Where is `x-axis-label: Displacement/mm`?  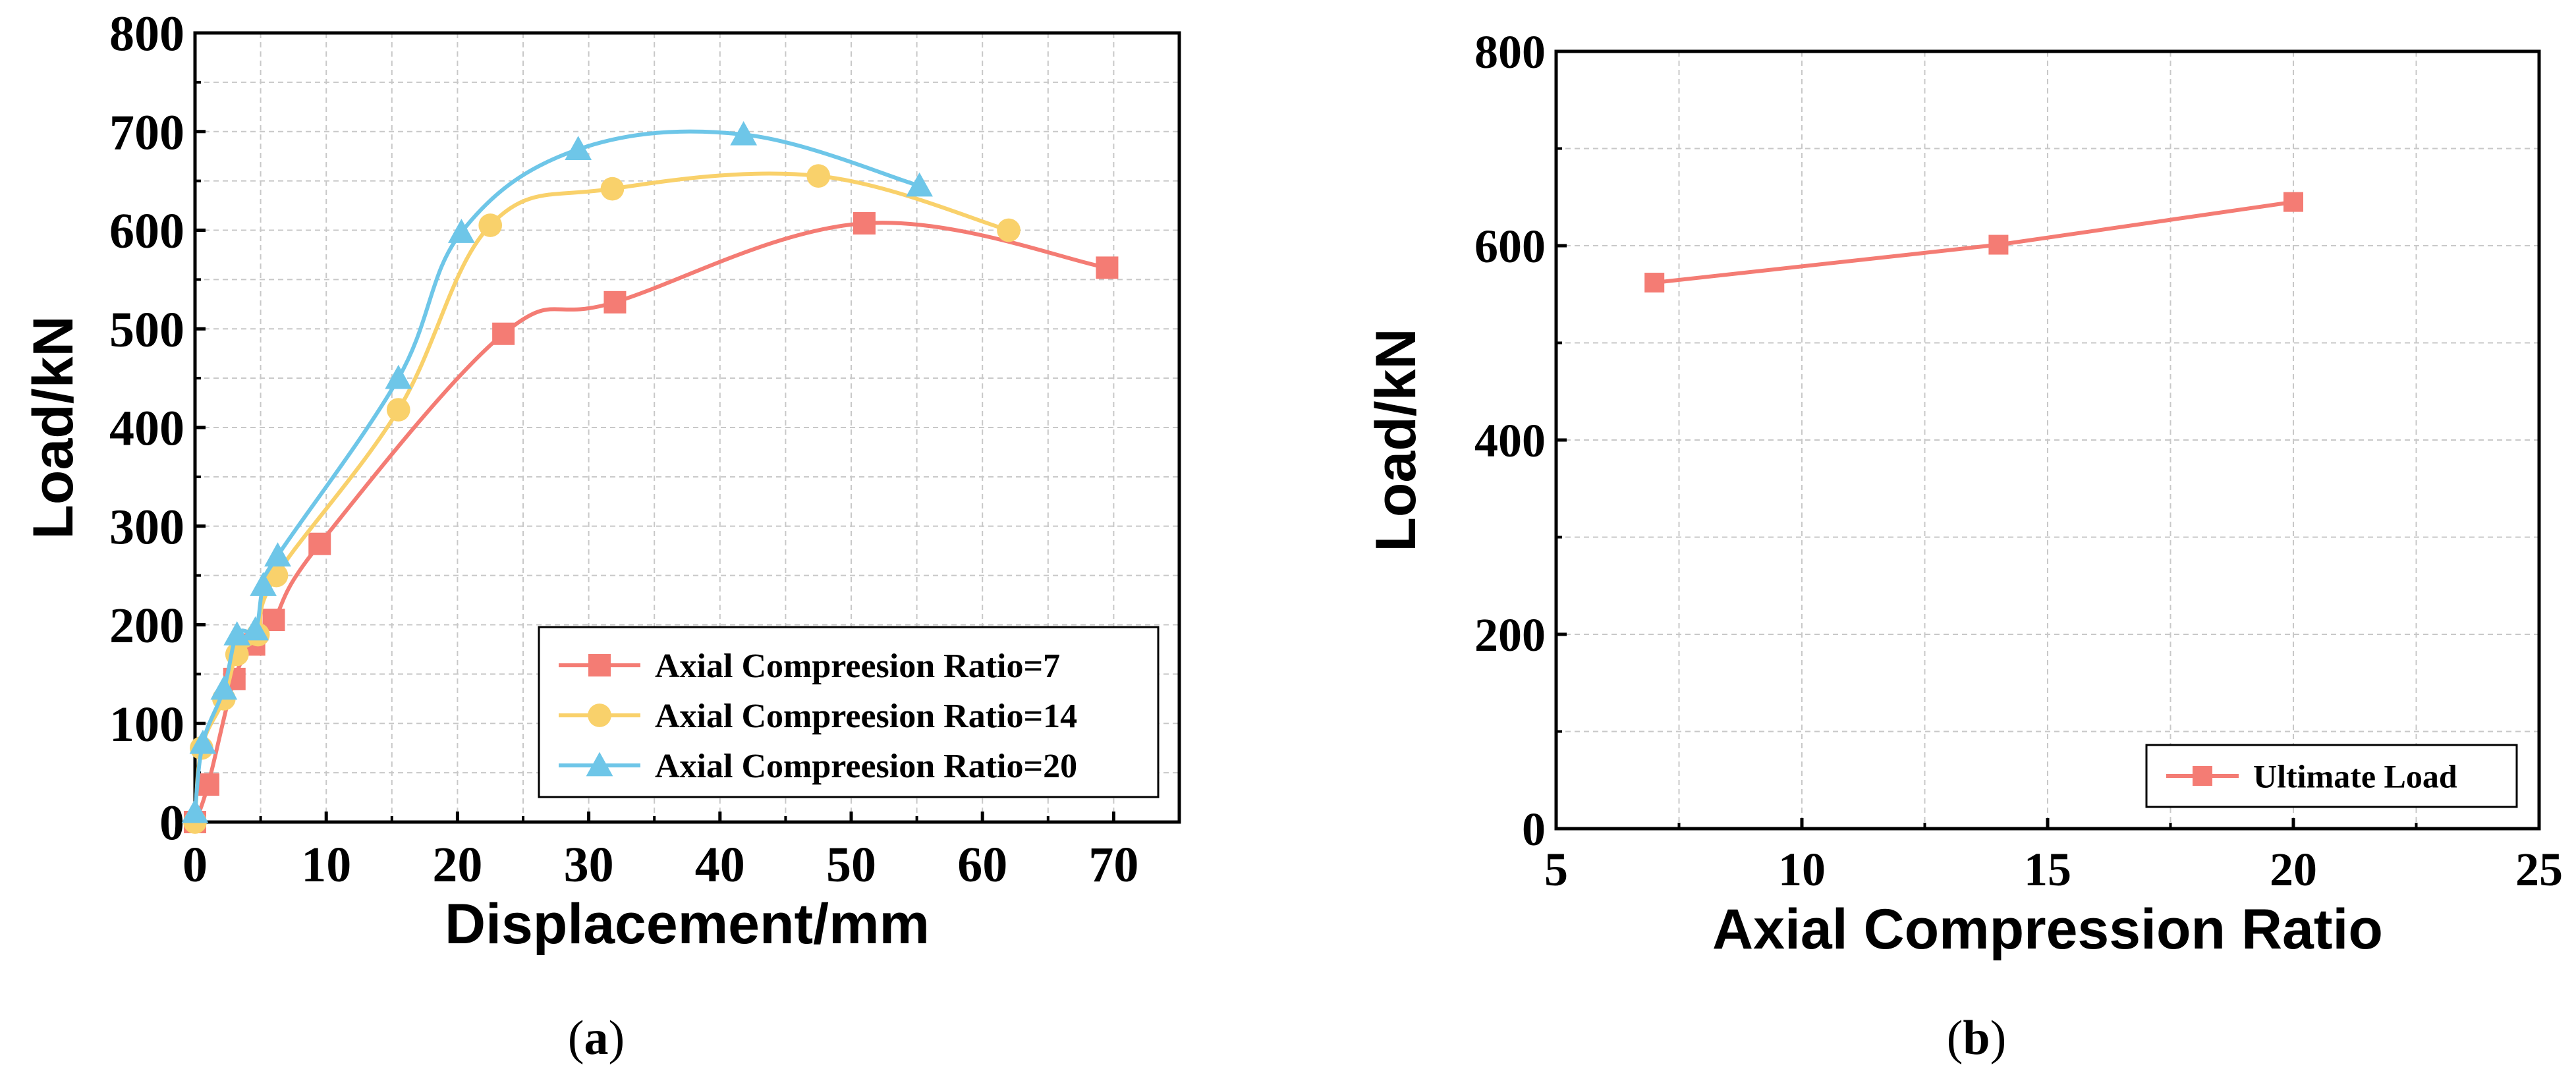 x-axis-label: Displacement/mm is located at coordinates (687, 924).